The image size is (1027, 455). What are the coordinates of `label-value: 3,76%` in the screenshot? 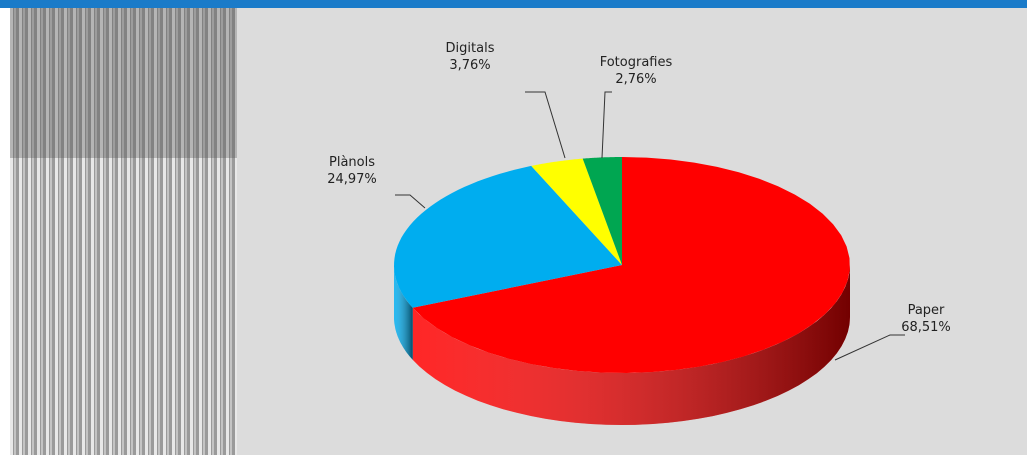 It's located at (469, 65).